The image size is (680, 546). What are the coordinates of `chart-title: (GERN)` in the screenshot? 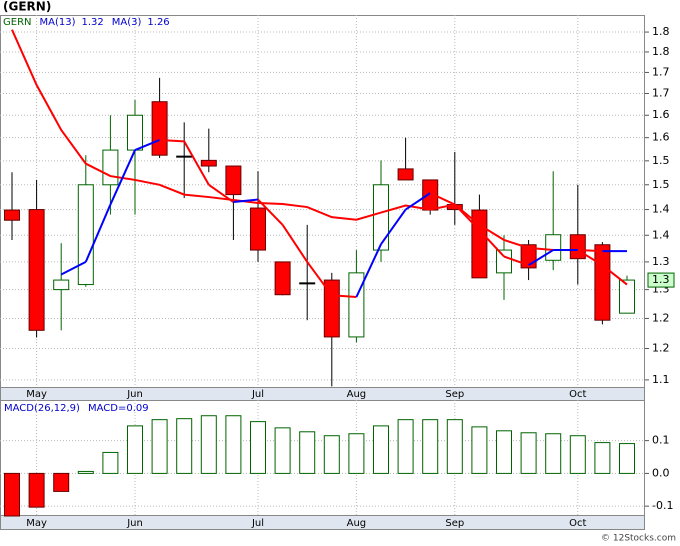 It's located at (27, 7).